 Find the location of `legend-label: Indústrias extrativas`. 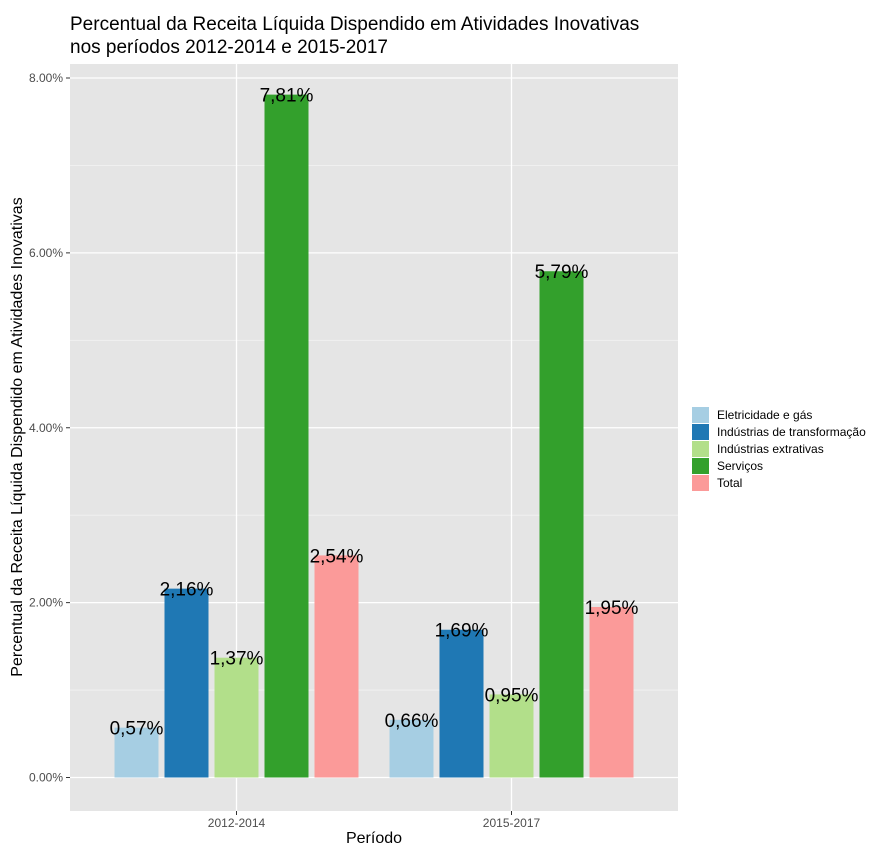

legend-label: Indústrias extrativas is located at coordinates (770, 449).